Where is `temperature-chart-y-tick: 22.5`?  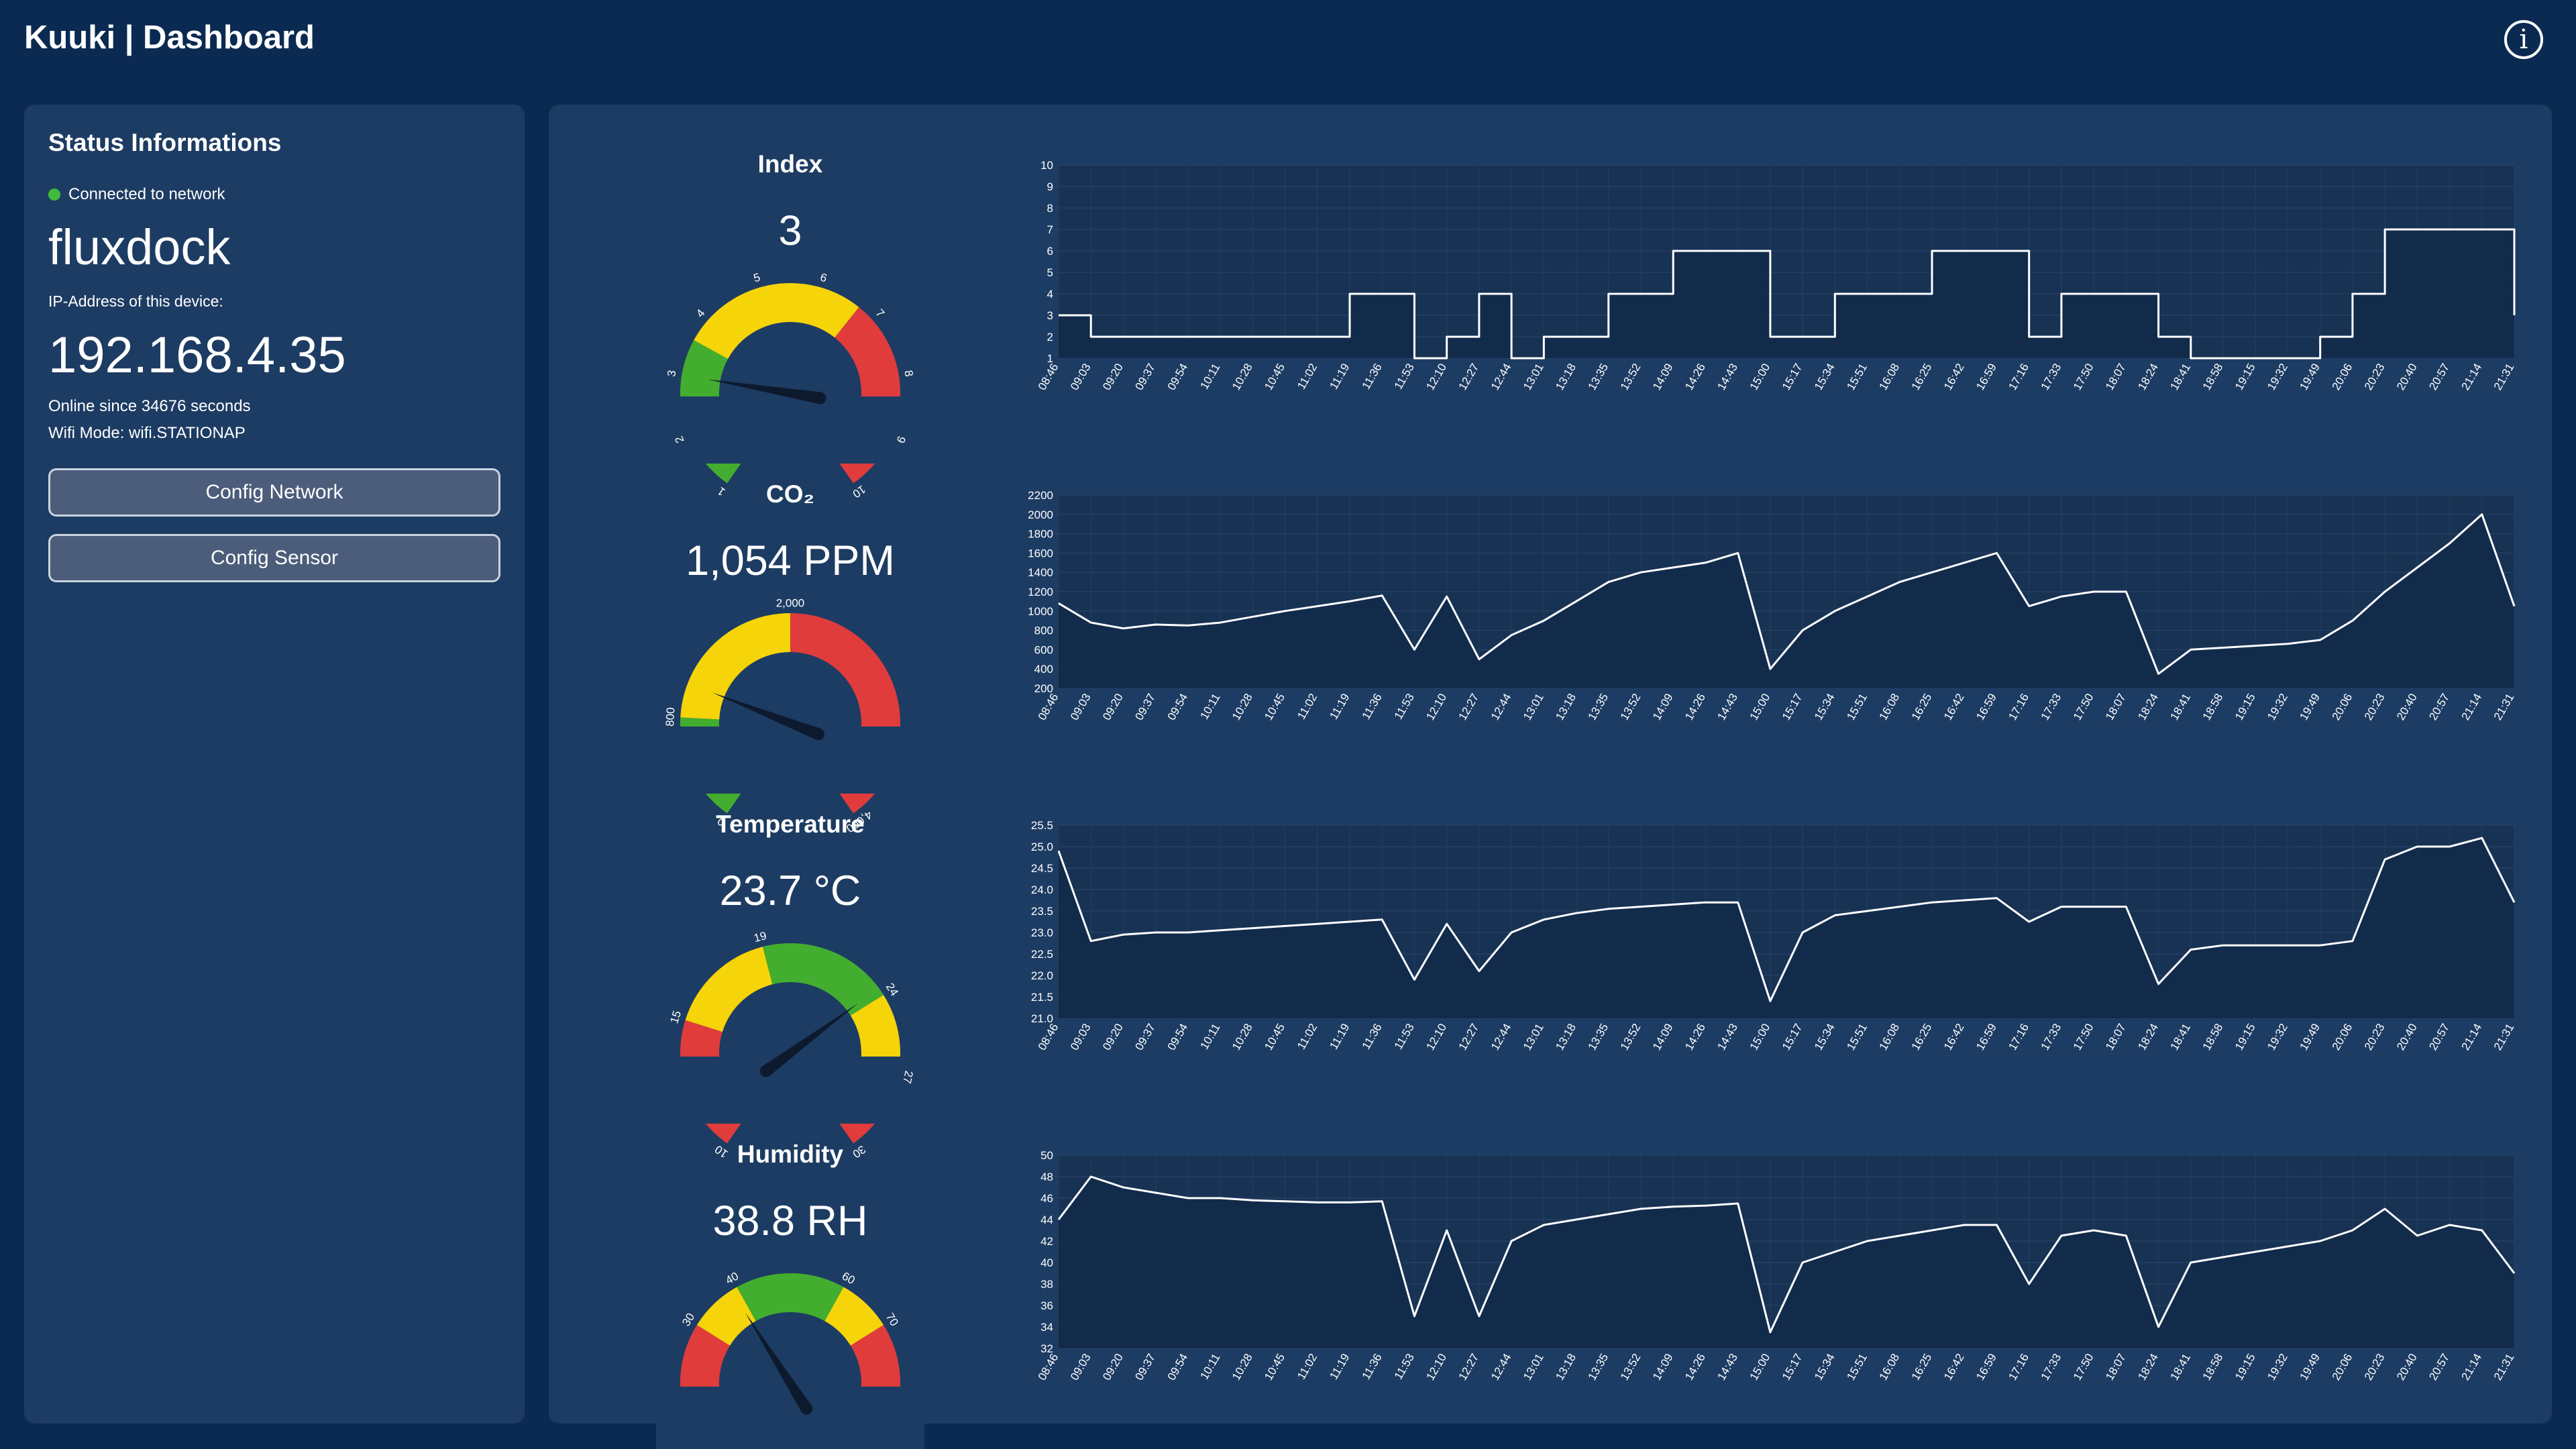
temperature-chart-y-tick: 22.5 is located at coordinates (1042, 954).